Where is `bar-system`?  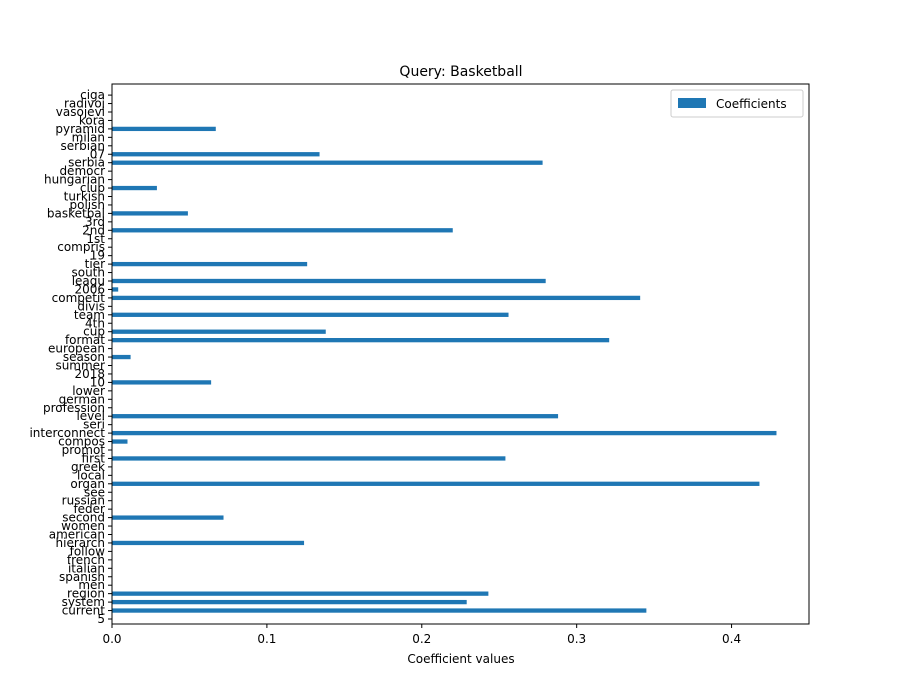 bar-system is located at coordinates (289, 602).